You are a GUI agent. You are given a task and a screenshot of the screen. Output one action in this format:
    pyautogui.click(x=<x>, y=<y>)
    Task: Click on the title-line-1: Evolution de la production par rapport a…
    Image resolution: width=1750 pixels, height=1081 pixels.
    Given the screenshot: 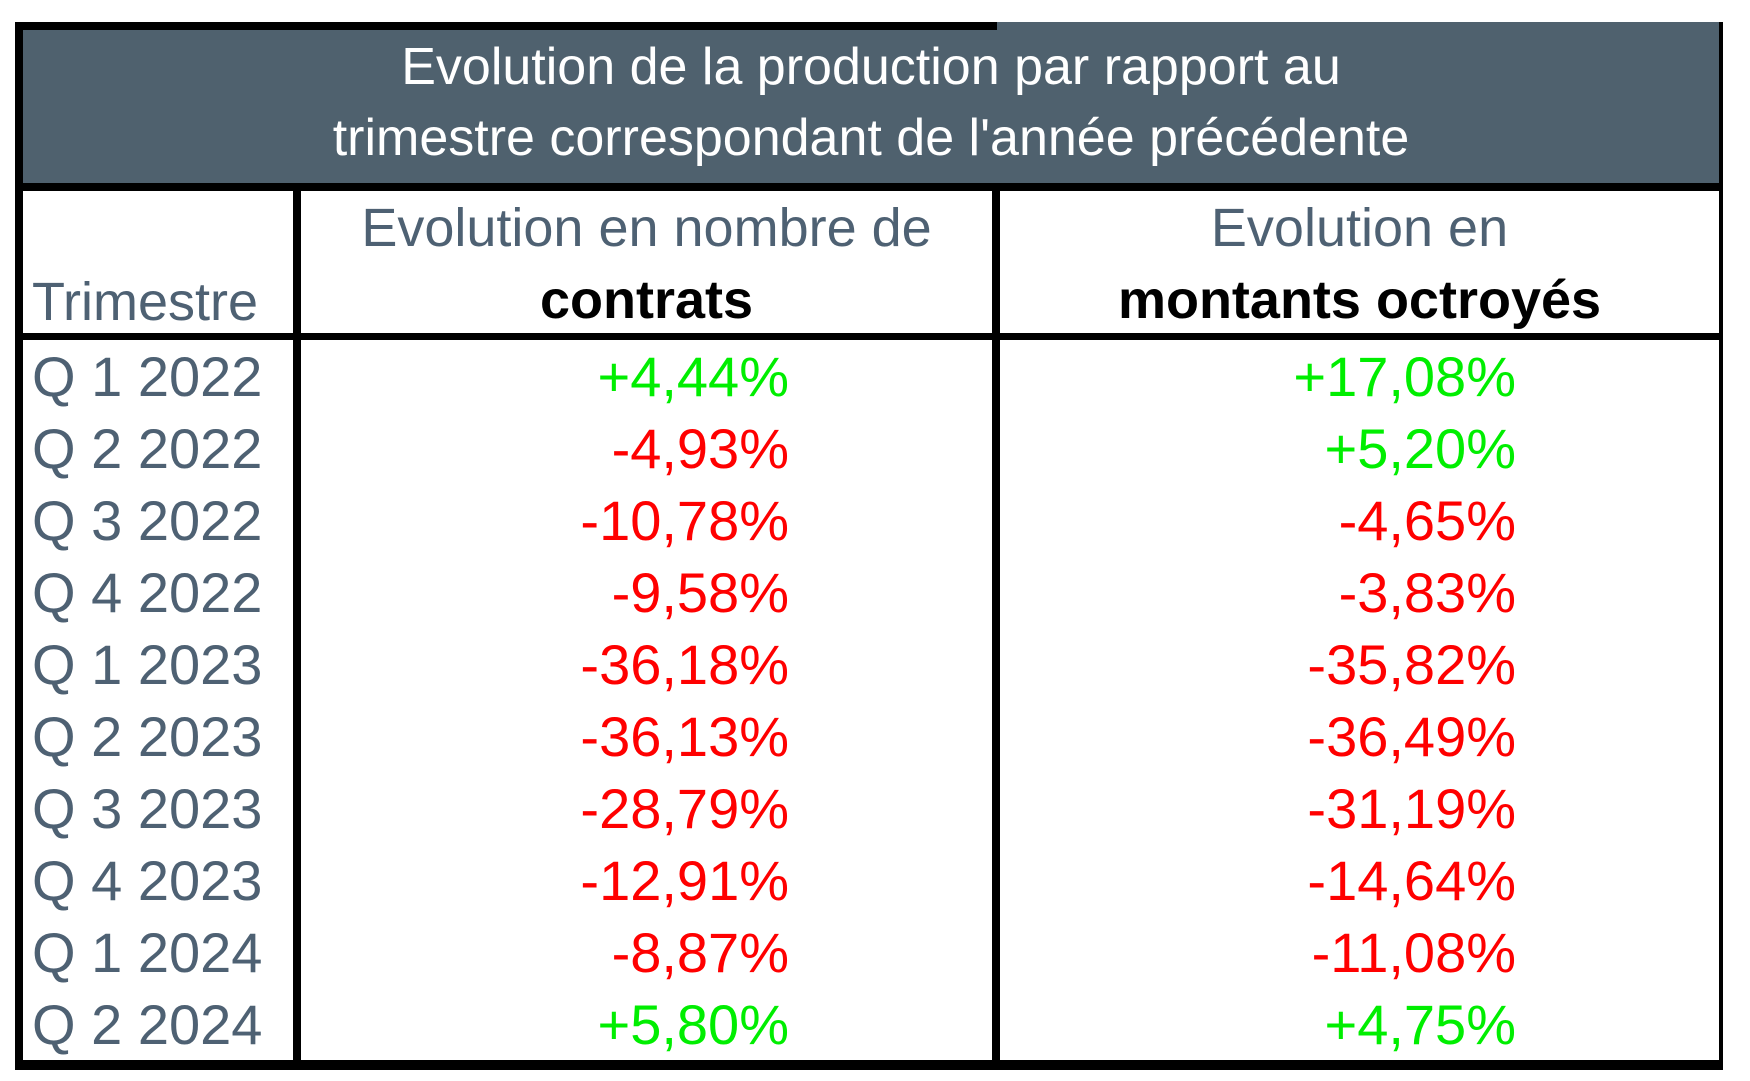 What is the action you would take?
    pyautogui.click(x=871, y=66)
    